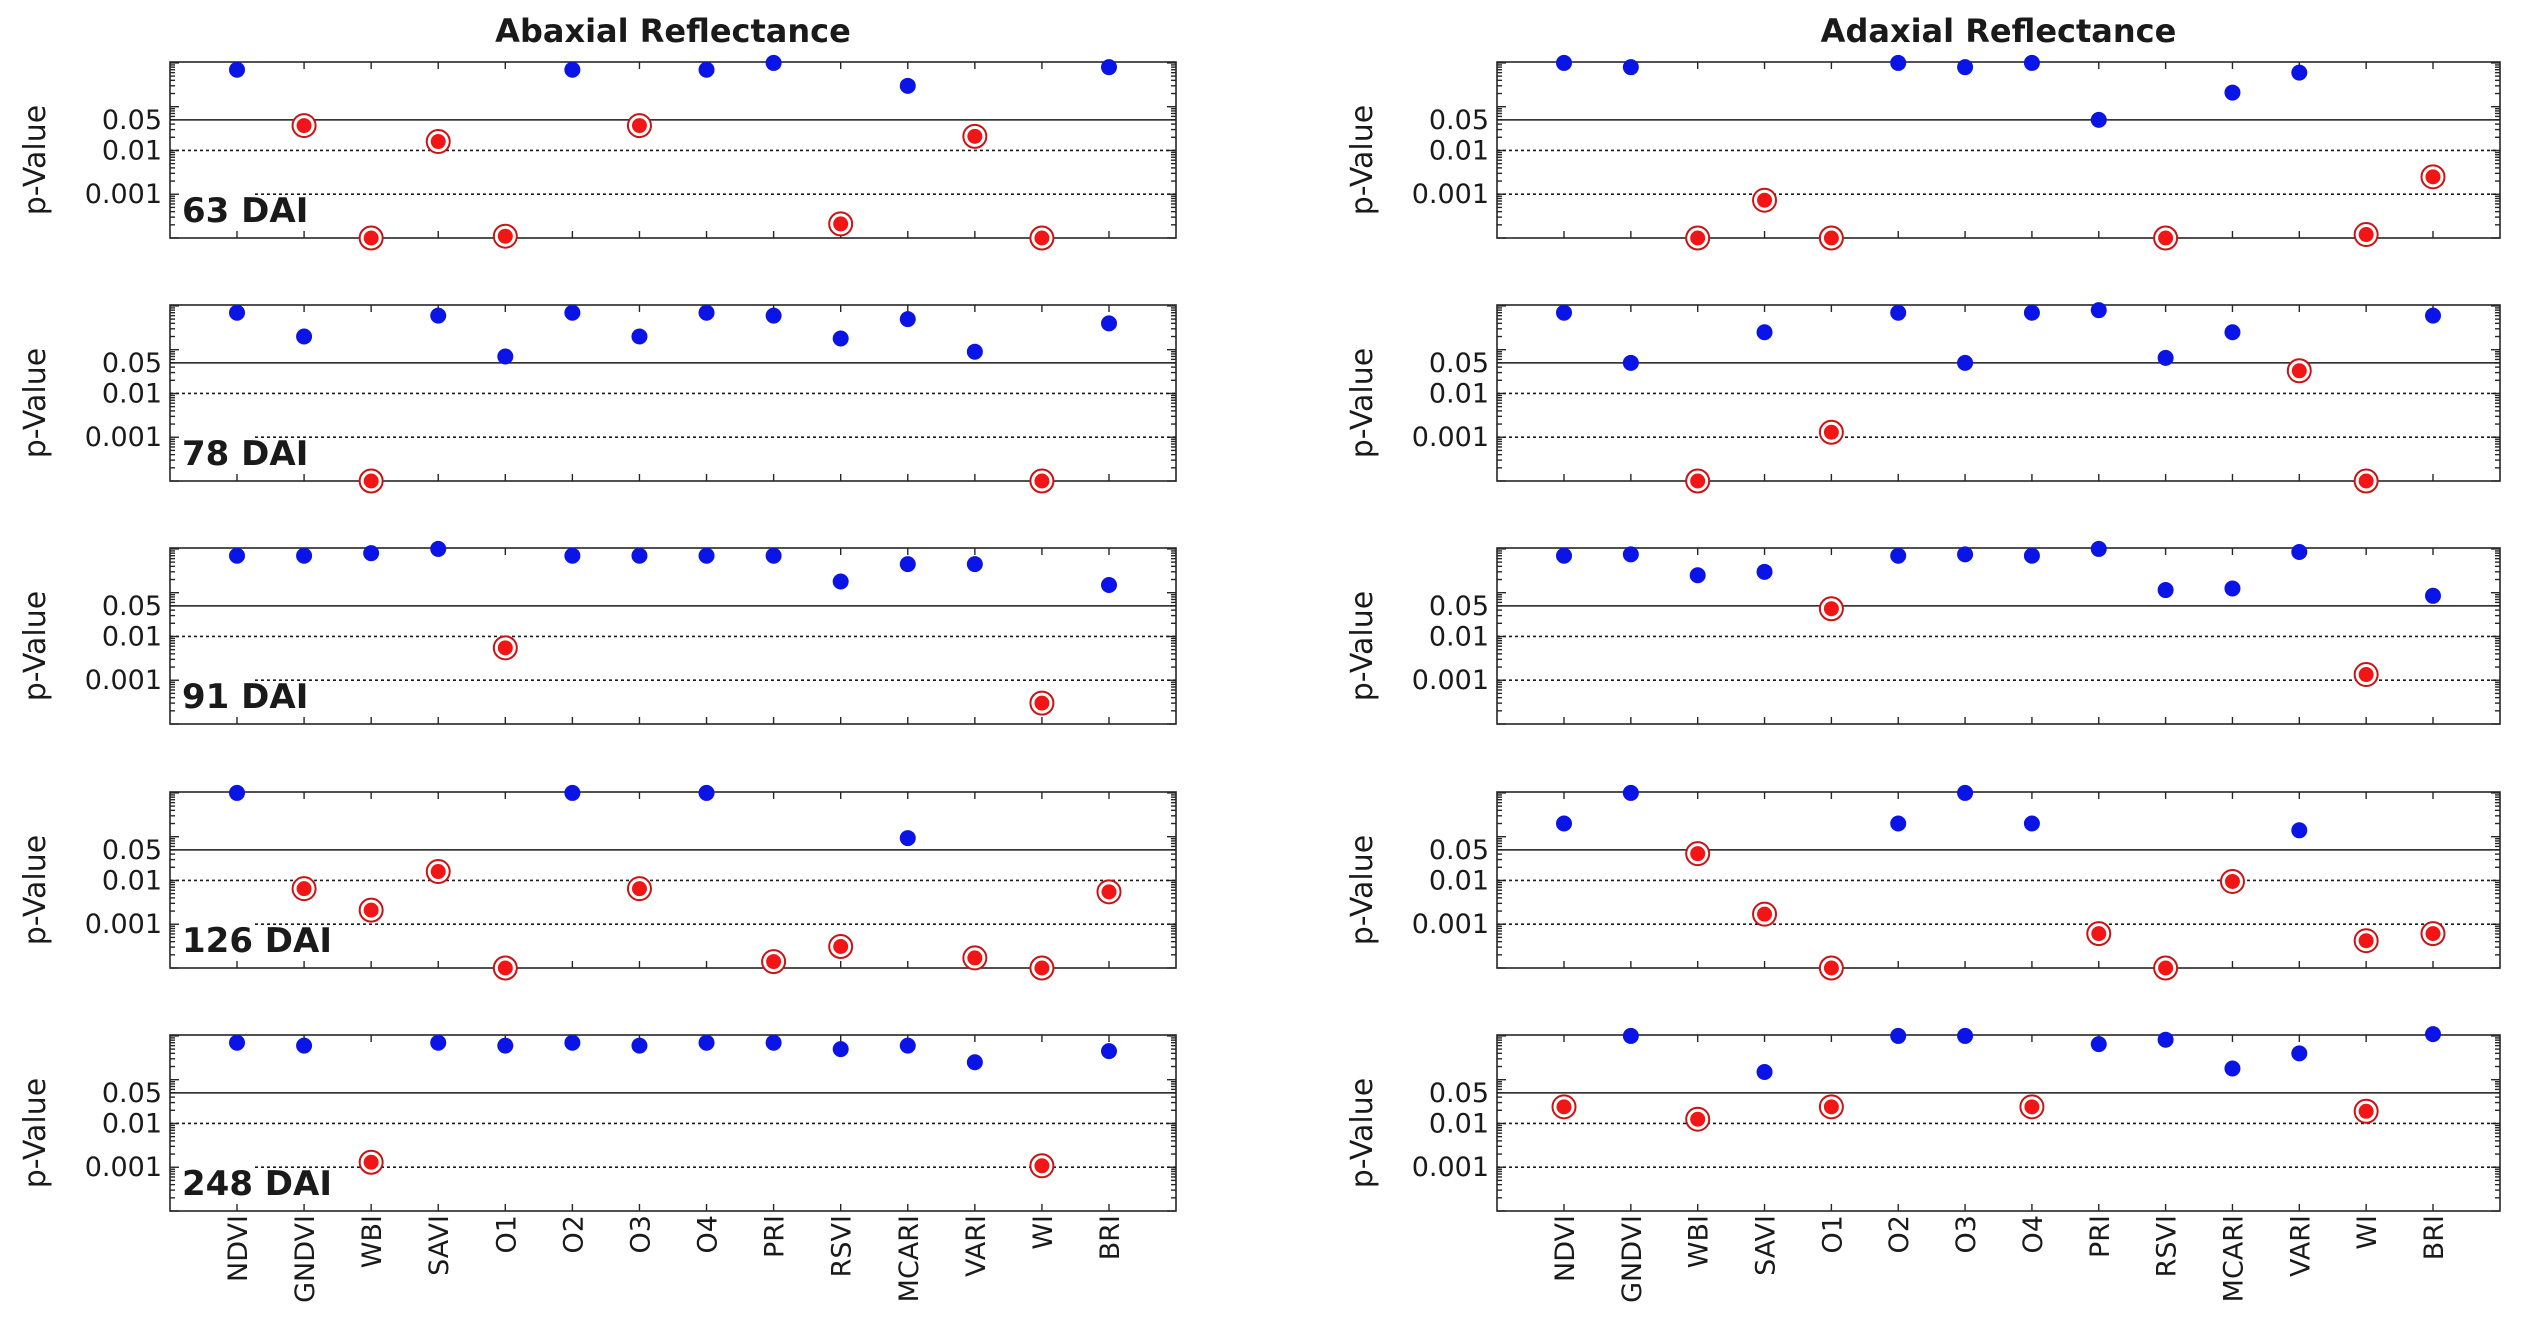  Describe the element at coordinates (506, 1234) in the screenshot. I see `x-tick-label: O1` at that location.